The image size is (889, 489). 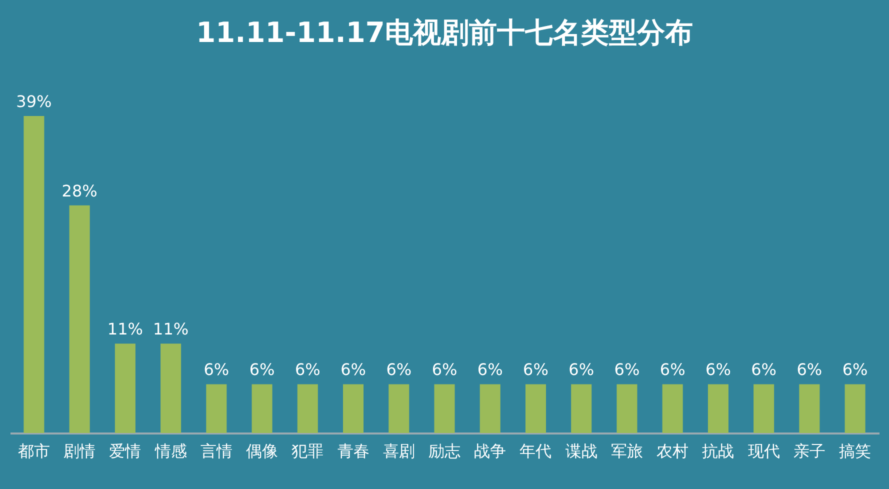 What do you see at coordinates (809, 451) in the screenshot?
I see `x-tick-label: 亲子` at bounding box center [809, 451].